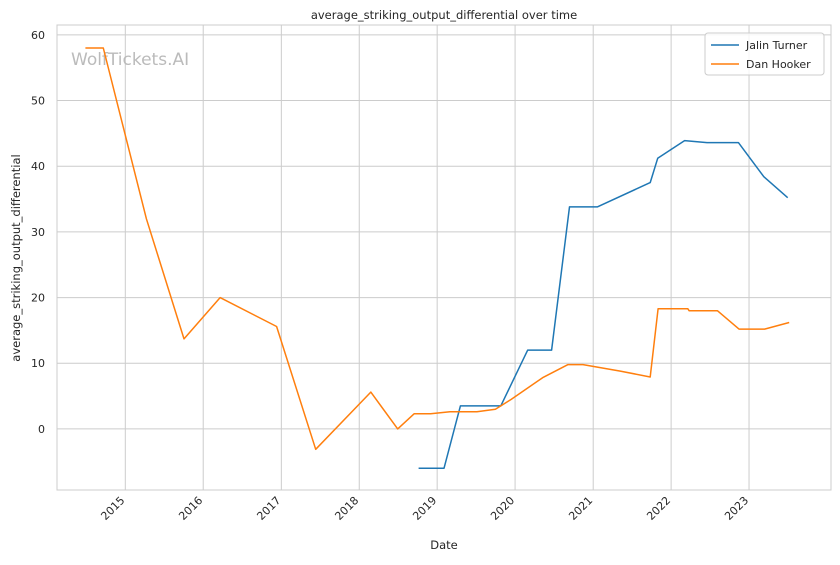 Image resolution: width=840 pixels, height=565 pixels. I want to click on y-axis-label: average_striking_output_differential, so click(16, 257).